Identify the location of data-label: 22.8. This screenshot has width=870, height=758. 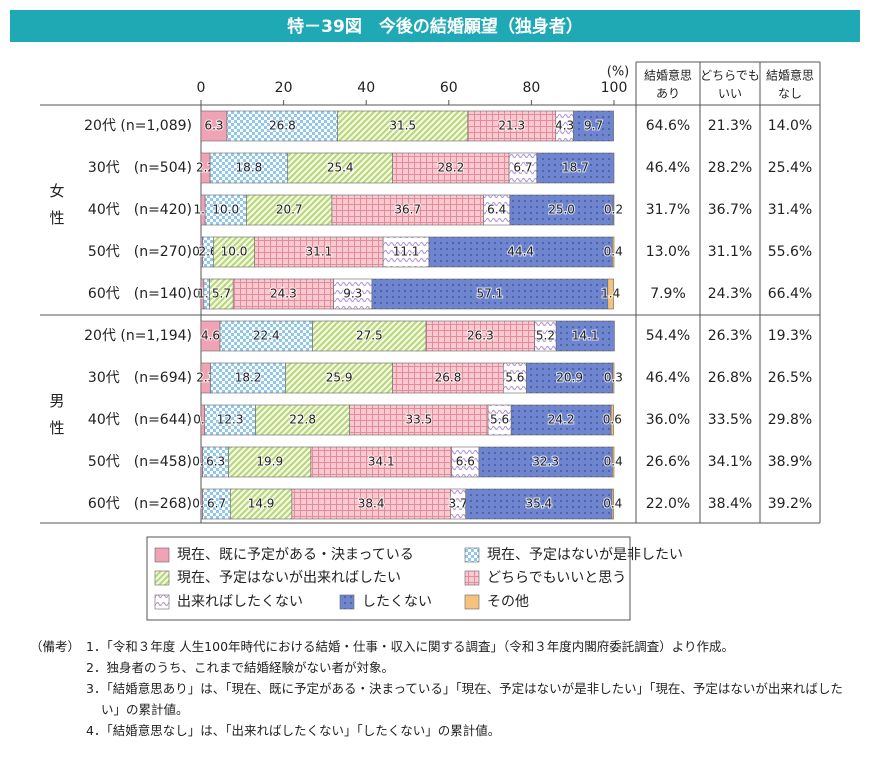
(302, 420).